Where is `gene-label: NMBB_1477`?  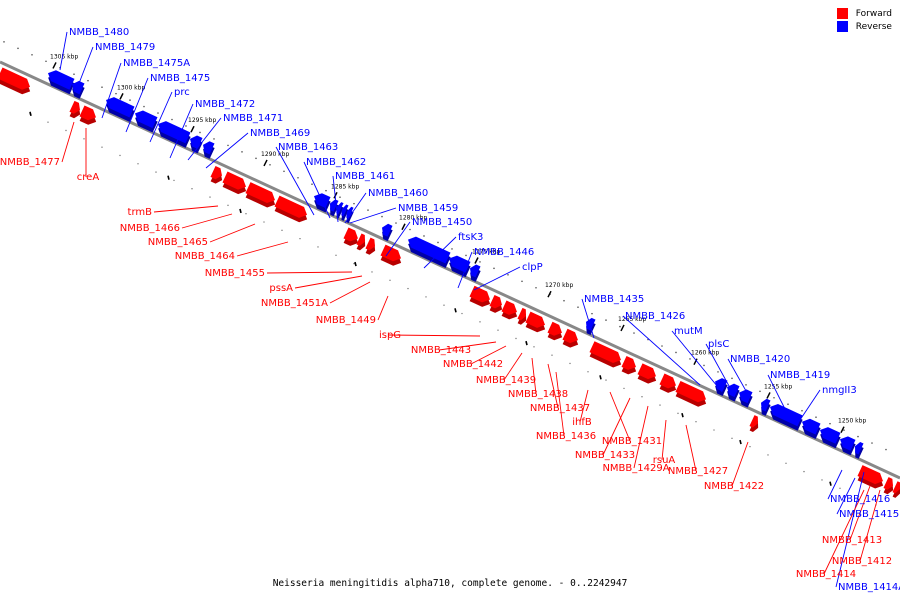 gene-label: NMBB_1477 is located at coordinates (30, 162).